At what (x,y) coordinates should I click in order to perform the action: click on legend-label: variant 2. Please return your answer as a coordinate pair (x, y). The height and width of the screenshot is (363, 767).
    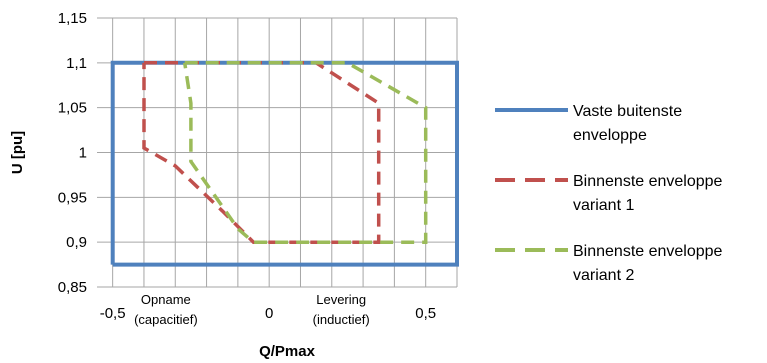
    Looking at the image, I should click on (603, 275).